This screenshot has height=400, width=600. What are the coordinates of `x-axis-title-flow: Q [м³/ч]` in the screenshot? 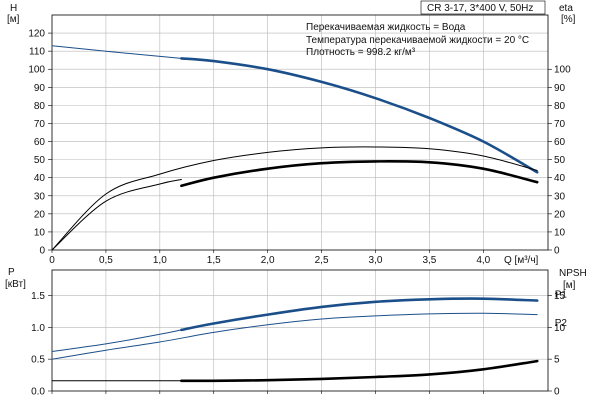 It's located at (521, 260).